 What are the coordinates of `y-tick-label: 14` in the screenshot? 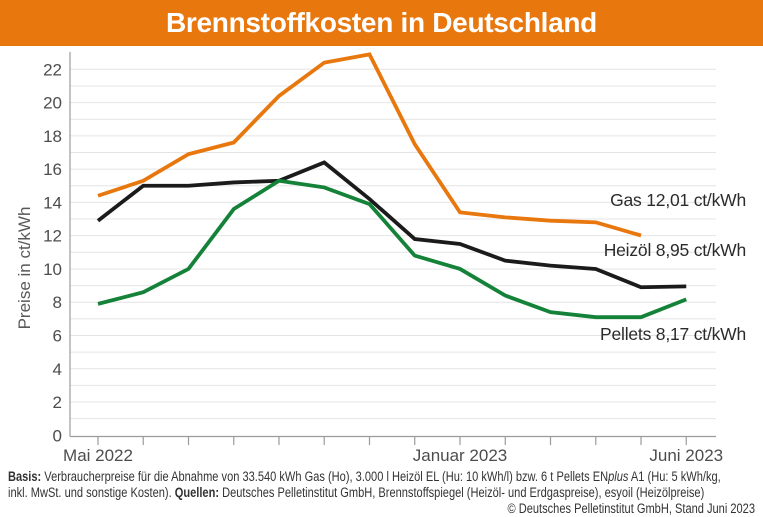 It's located at (52, 202).